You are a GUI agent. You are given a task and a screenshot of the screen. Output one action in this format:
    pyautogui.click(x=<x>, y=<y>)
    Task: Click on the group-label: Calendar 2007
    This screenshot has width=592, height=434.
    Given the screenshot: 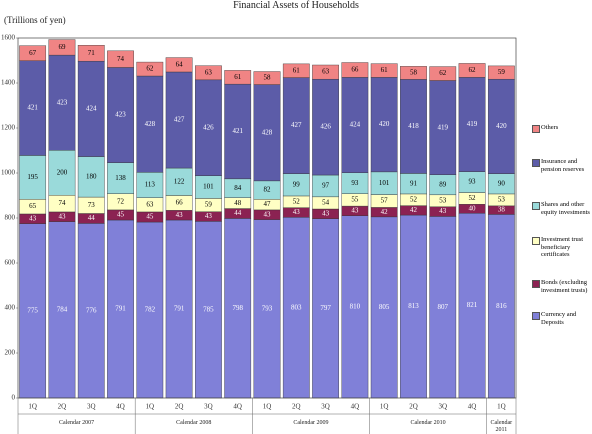 What is the action you would take?
    pyautogui.click(x=77, y=423)
    